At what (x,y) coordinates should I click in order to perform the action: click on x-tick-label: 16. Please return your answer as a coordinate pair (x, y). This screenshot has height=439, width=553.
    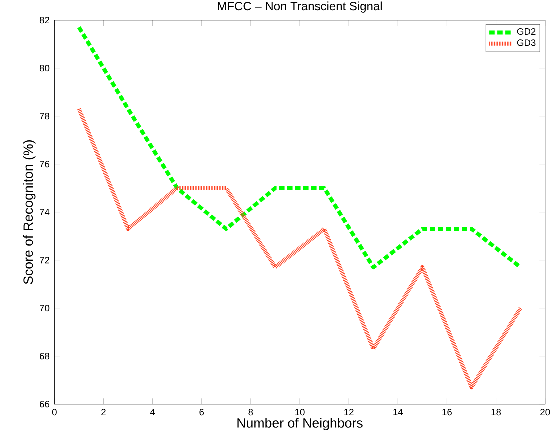
    Looking at the image, I should click on (447, 412).